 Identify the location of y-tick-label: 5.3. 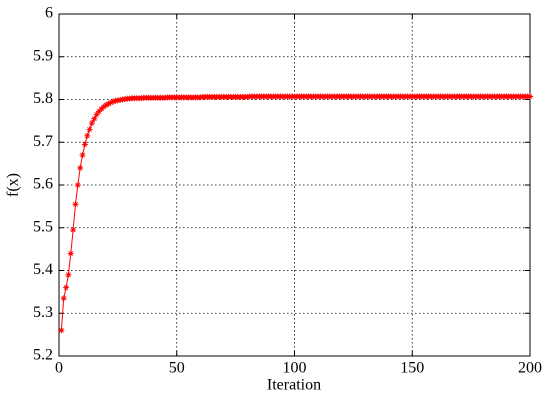
(43, 312).